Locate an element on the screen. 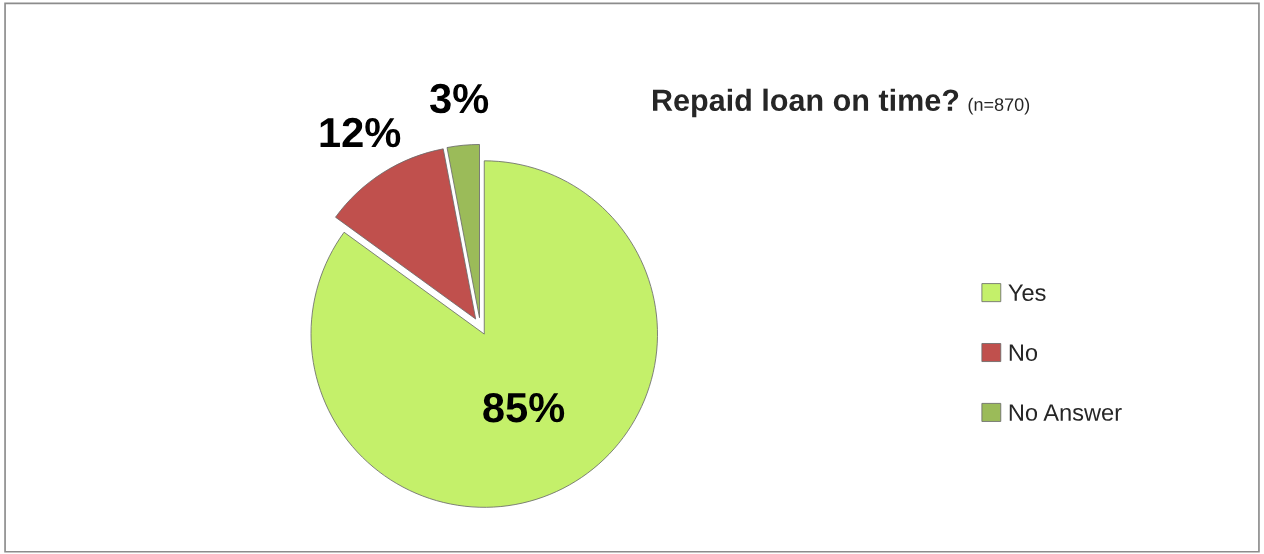 This screenshot has width=1264, height=554. text: (n=870) is located at coordinates (999, 106).